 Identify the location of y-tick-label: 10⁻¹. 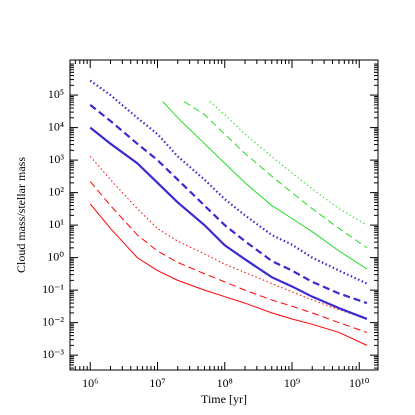
(53, 289).